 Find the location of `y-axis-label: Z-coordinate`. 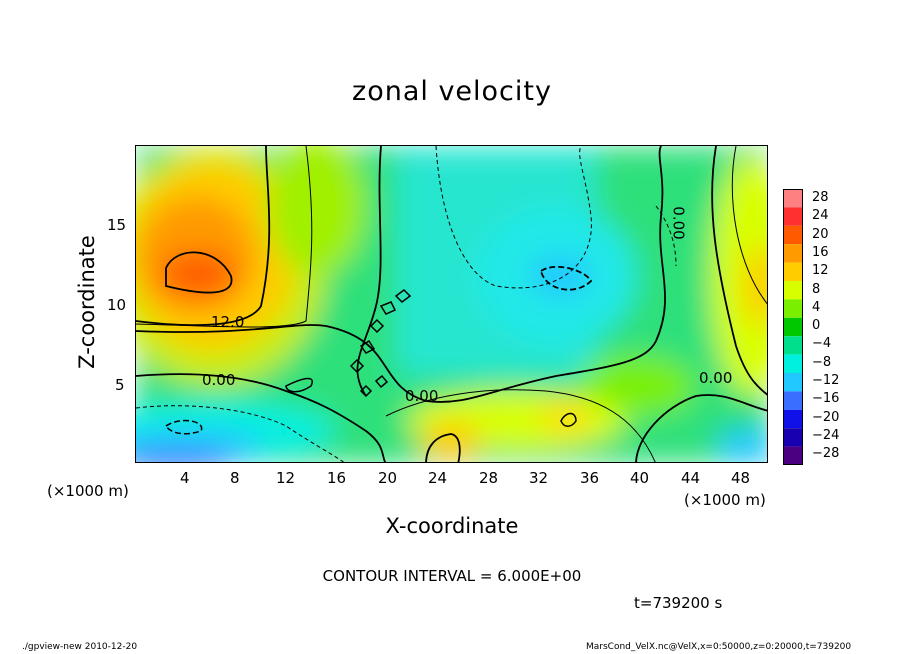

y-axis-label: Z-coordinate is located at coordinates (87, 302).